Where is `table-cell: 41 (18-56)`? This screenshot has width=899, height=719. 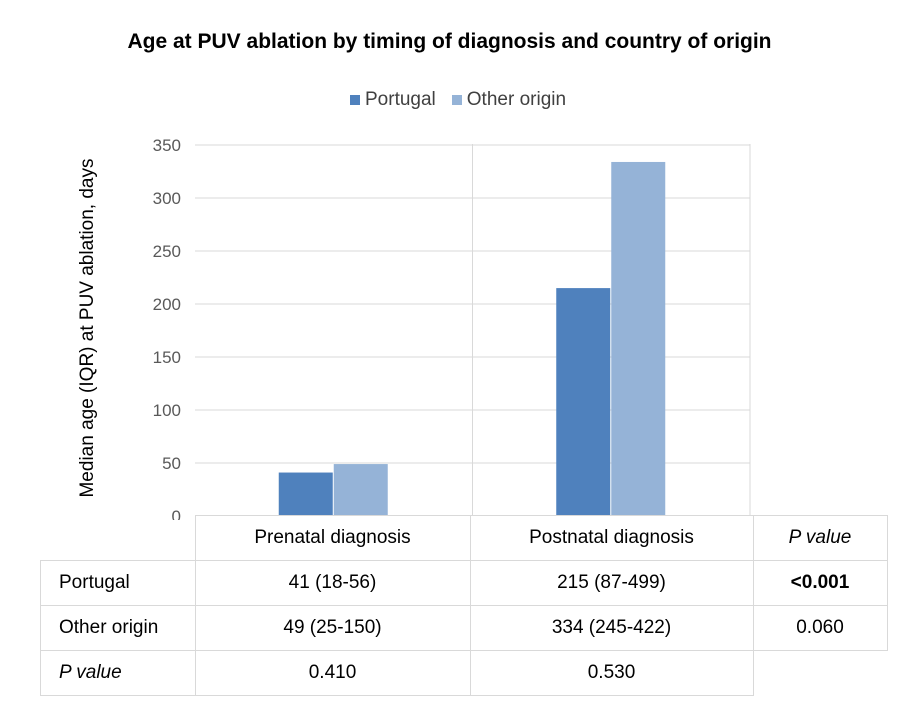 table-cell: 41 (18-56) is located at coordinates (332, 583).